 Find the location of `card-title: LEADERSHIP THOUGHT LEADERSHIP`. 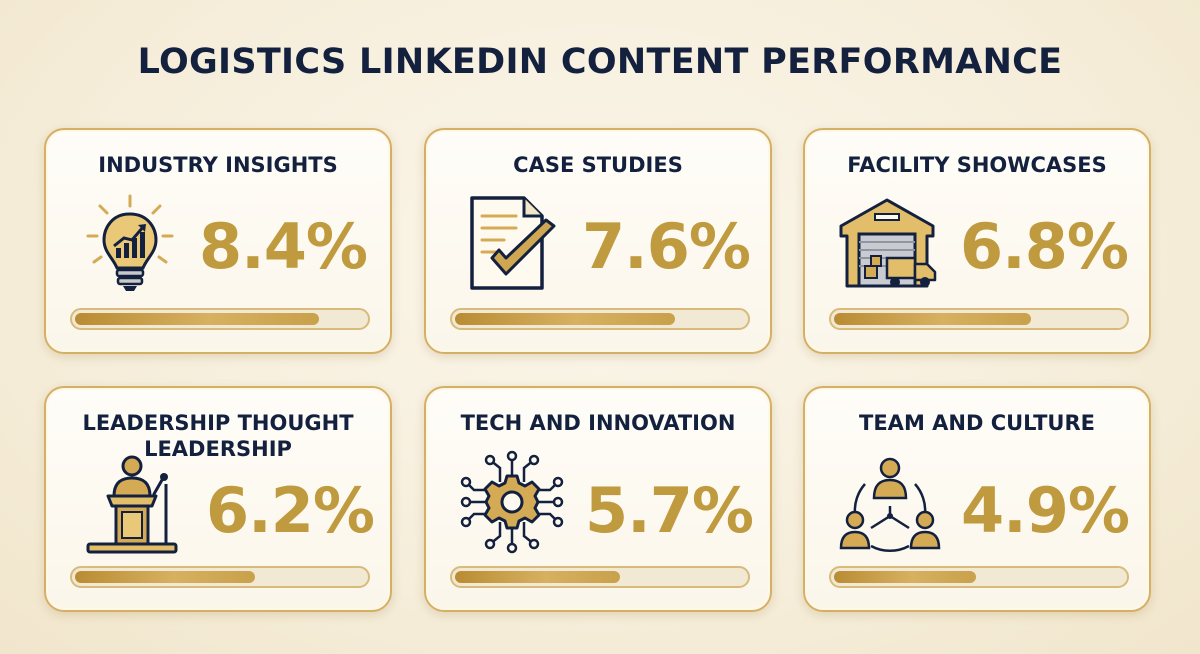

card-title: LEADERSHIP THOUGHT LEADERSHIP is located at coordinates (218, 436).